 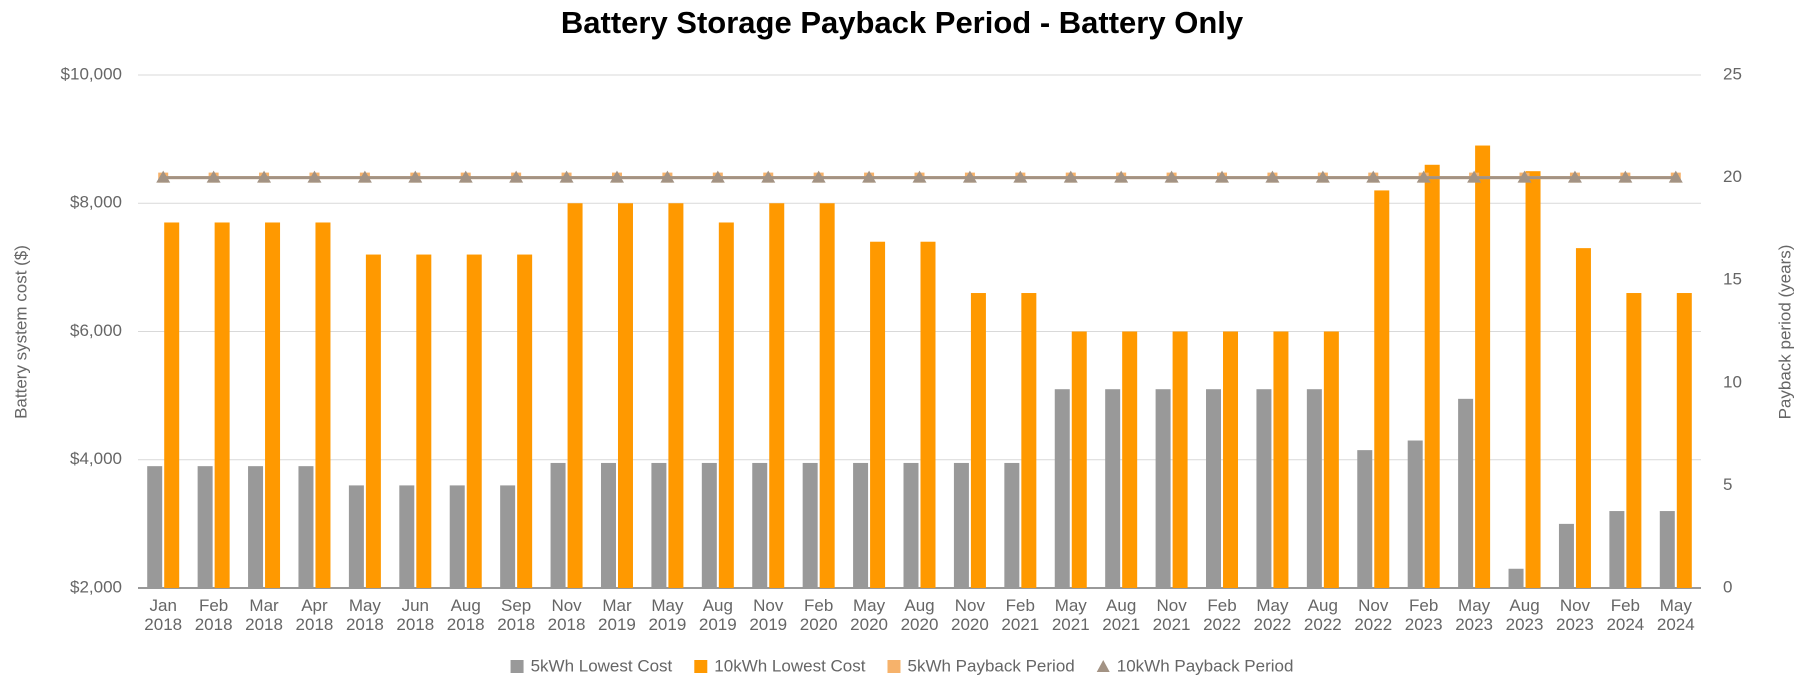 I want to click on y-tick-label: $8,000, so click(x=96, y=202).